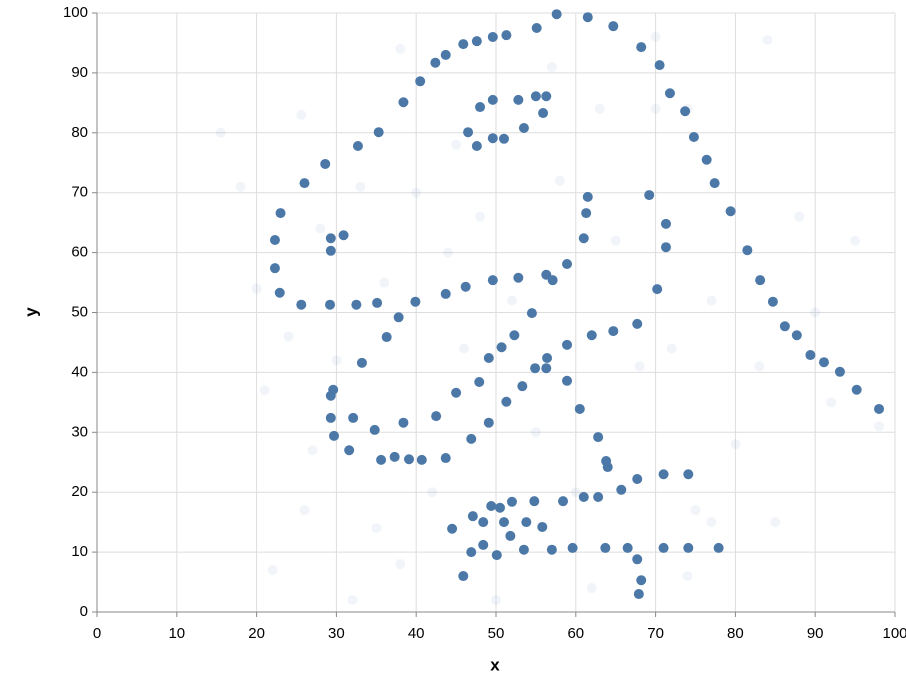  What do you see at coordinates (97, 633) in the screenshot?
I see `x-tick-label: 0` at bounding box center [97, 633].